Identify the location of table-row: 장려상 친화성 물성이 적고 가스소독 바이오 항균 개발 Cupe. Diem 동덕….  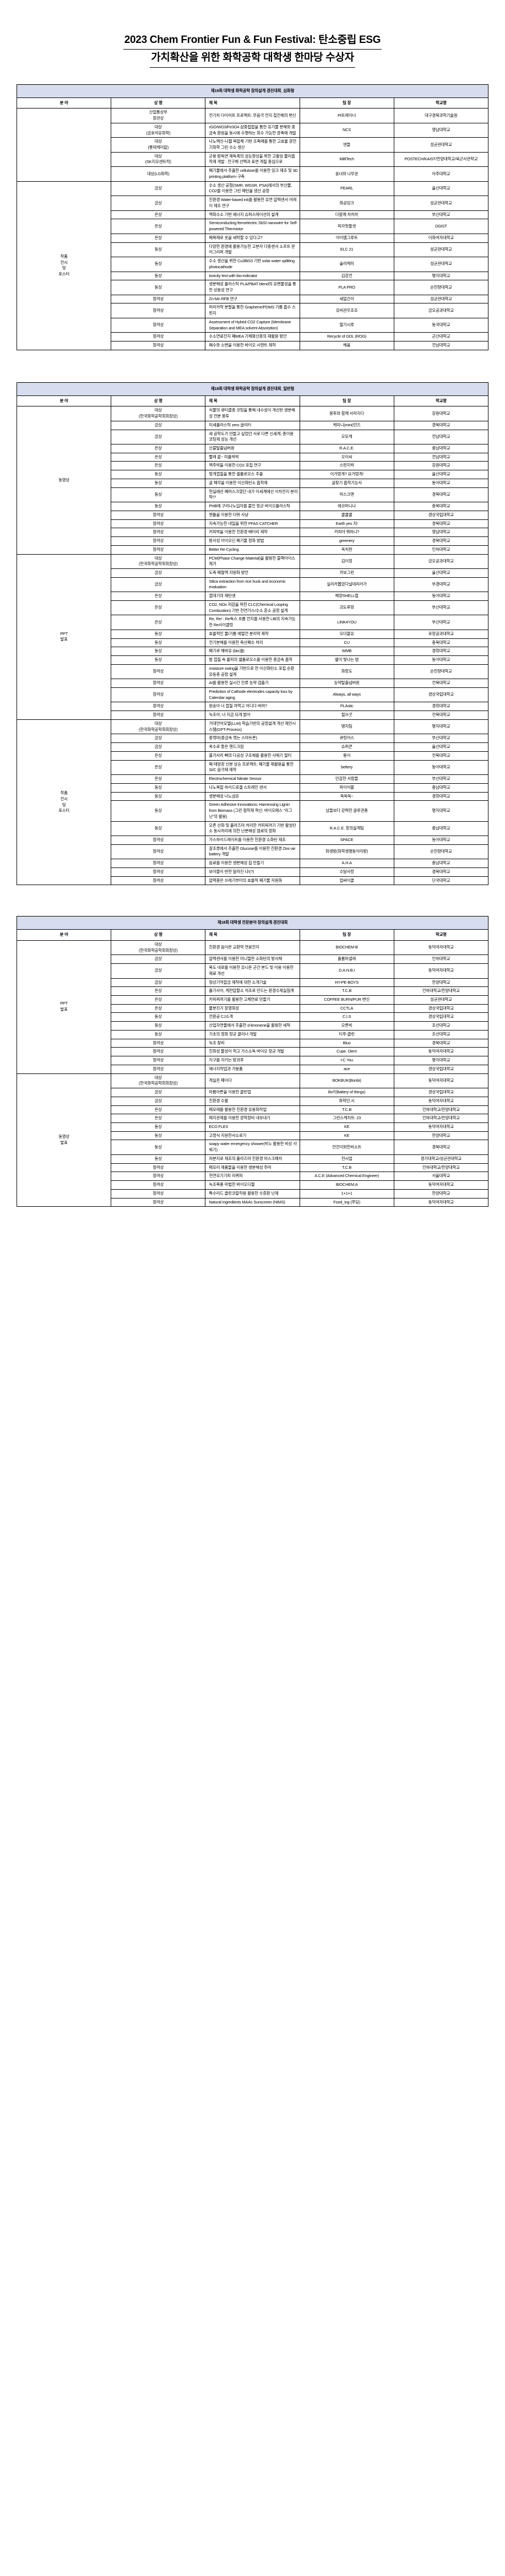
(253, 1052).